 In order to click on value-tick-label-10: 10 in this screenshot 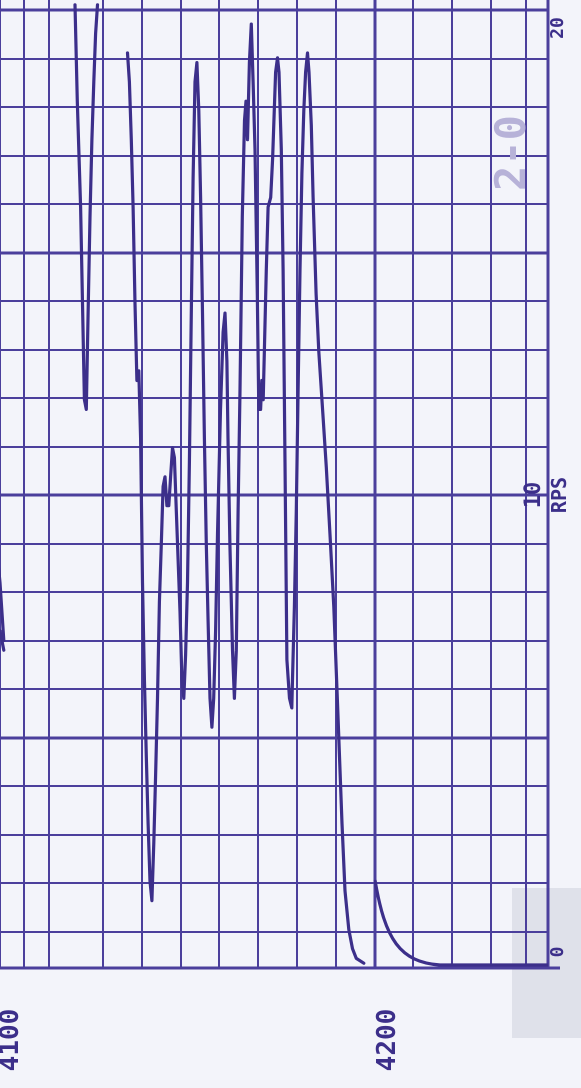, I will do `click(533, 495)`.